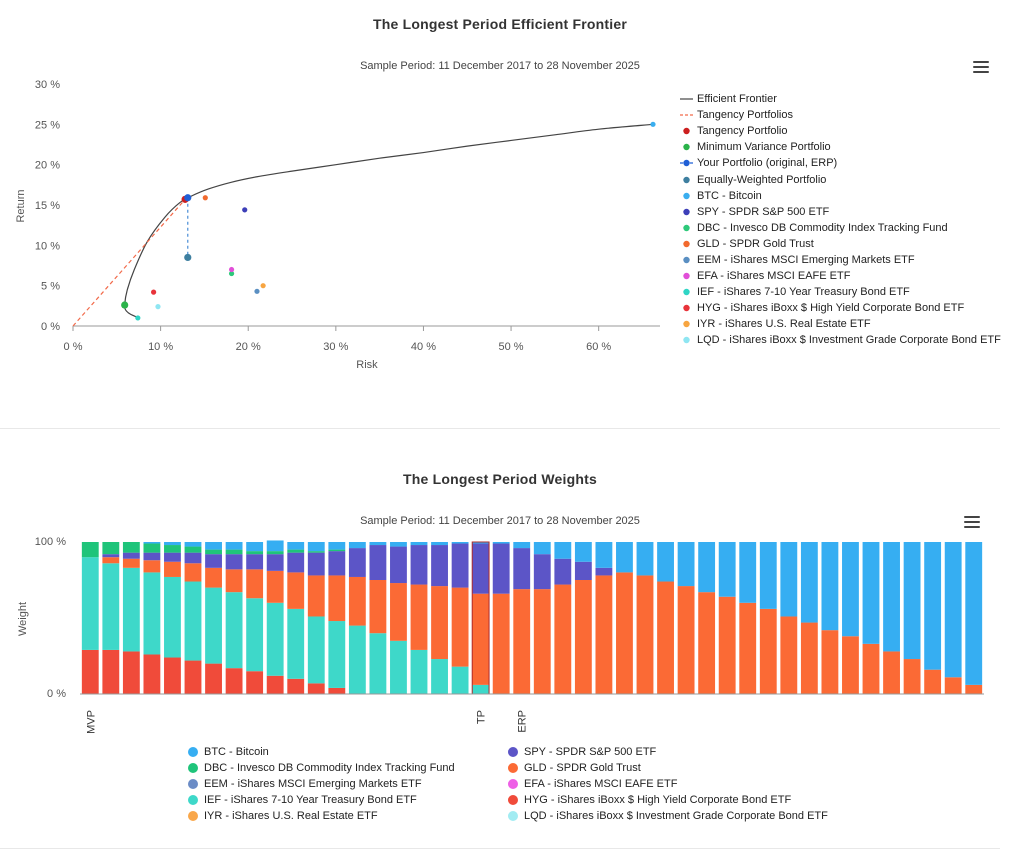 This screenshot has height=856, width=1015. What do you see at coordinates (840, 276) in the screenshot?
I see `frontier-legend-item: EFA - iShares MSCI EAFE ETF` at bounding box center [840, 276].